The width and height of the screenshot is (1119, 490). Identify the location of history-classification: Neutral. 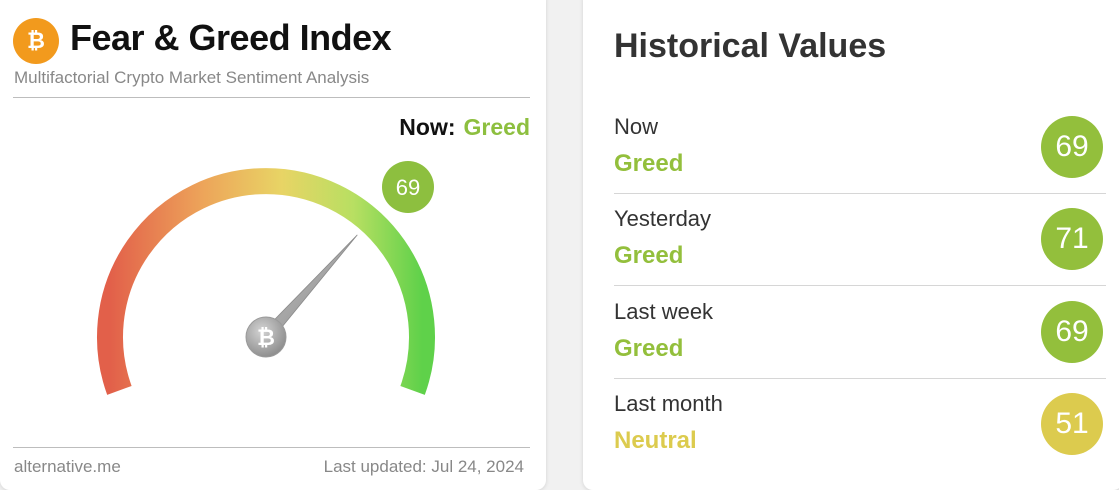
(655, 440).